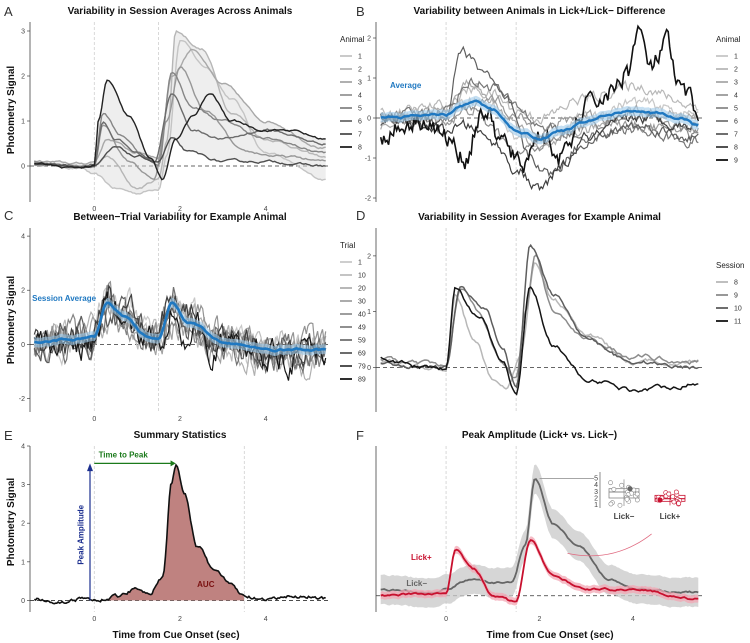 Image resolution: width=750 pixels, height=643 pixels. What do you see at coordinates (633, 619) in the screenshot?
I see `x-tick-label: 4` at bounding box center [633, 619].